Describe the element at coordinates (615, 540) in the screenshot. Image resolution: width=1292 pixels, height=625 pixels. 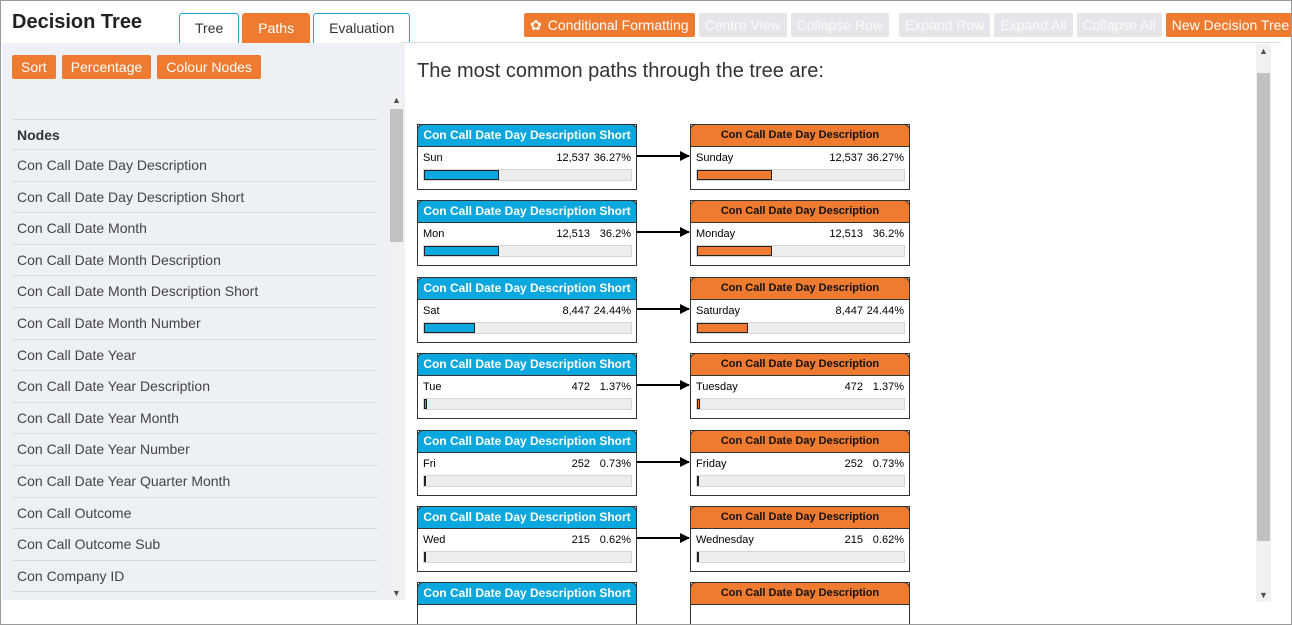
I see `node-percentage: 0.62%` at that location.